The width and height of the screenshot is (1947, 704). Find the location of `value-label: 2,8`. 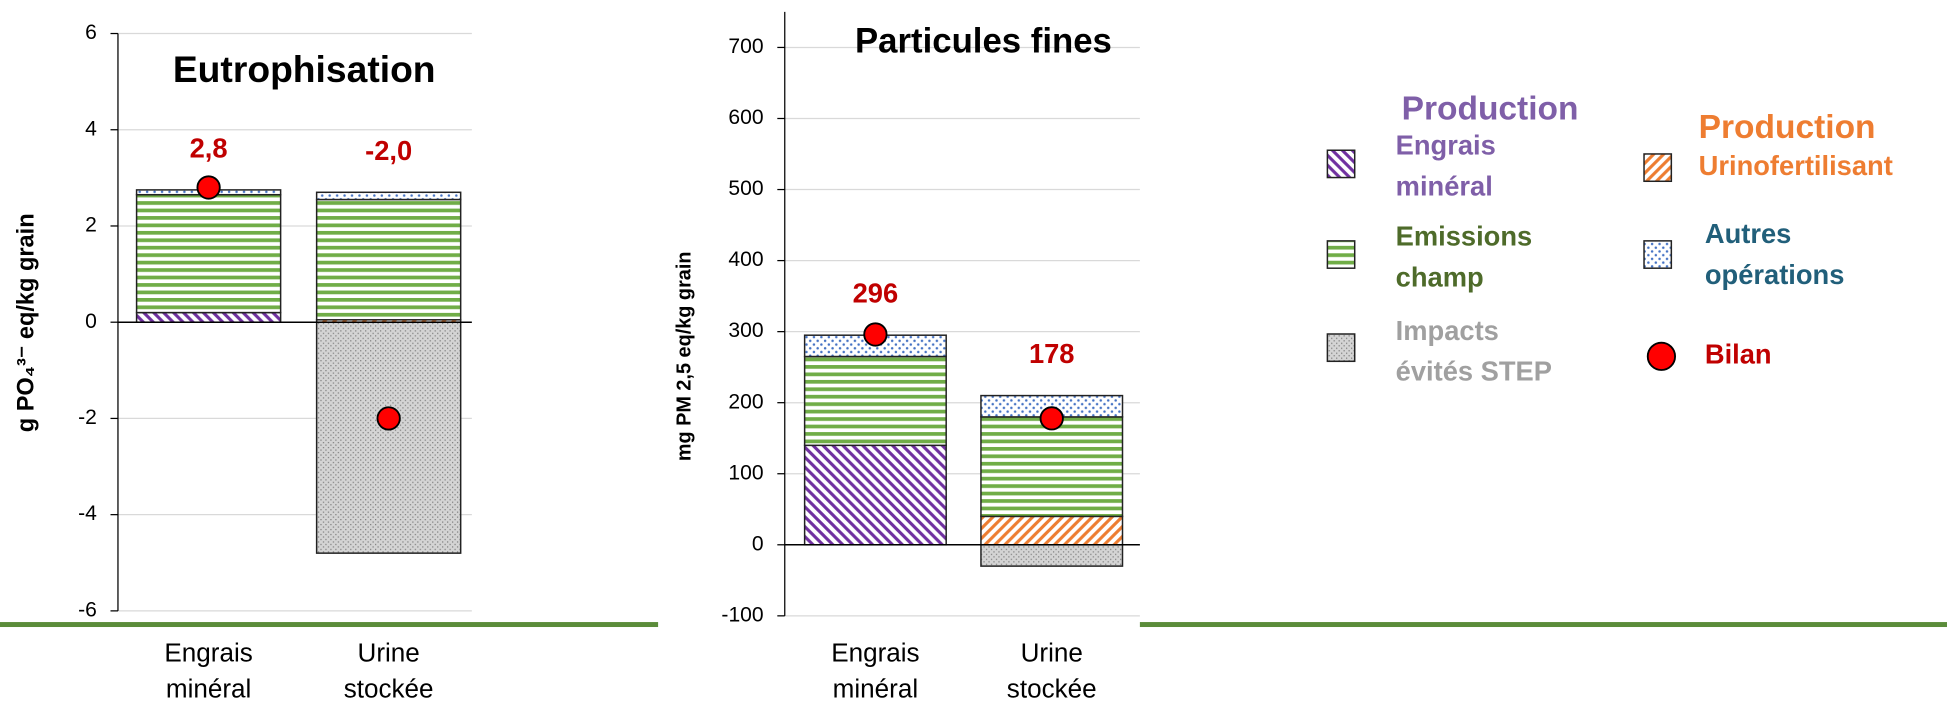

value-label: 2,8 is located at coordinates (209, 147).